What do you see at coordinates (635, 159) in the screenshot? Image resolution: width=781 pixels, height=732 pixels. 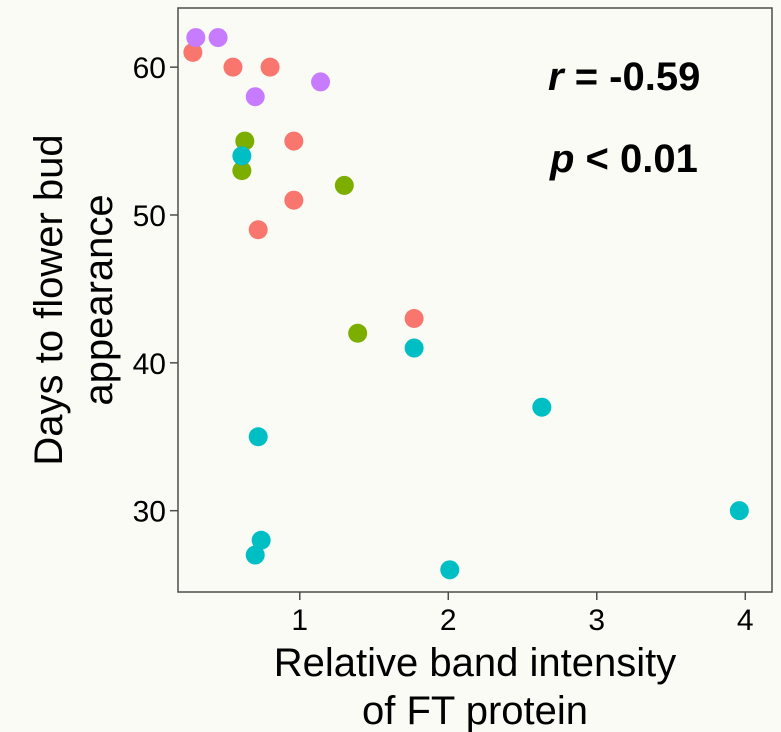 I see `p-value: < 0.01` at bounding box center [635, 159].